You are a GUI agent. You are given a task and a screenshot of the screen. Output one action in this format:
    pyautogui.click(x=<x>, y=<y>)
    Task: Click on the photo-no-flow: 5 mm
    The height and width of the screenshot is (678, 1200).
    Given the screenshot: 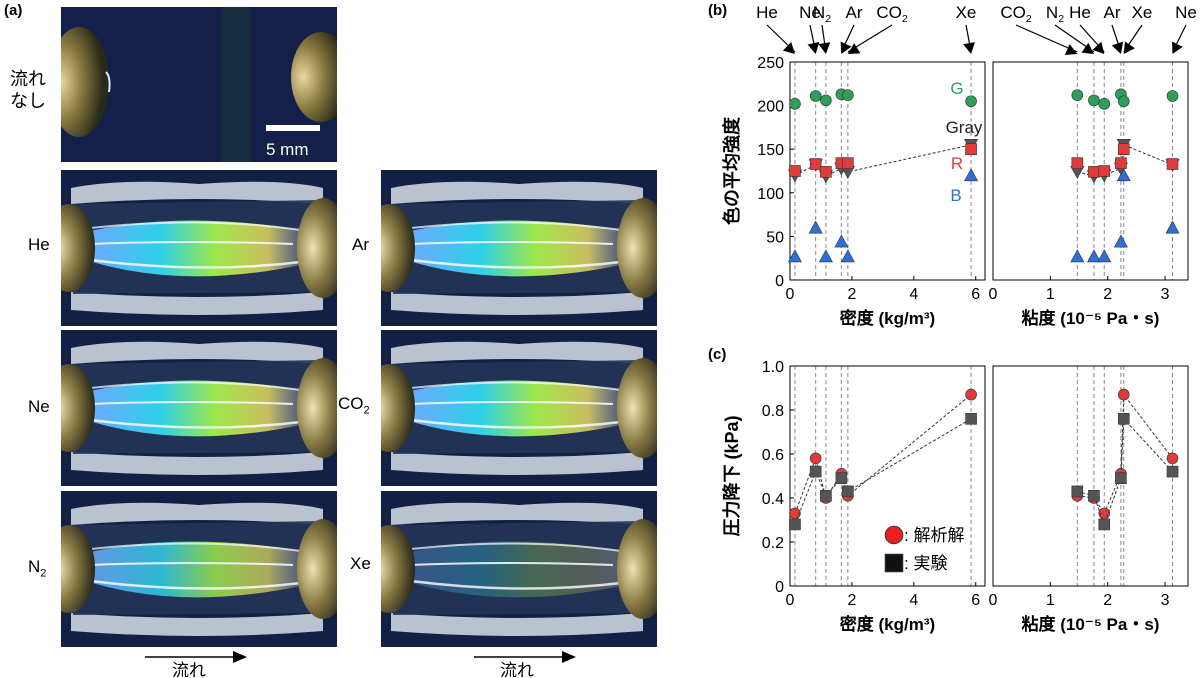 What is the action you would take?
    pyautogui.click(x=199, y=84)
    